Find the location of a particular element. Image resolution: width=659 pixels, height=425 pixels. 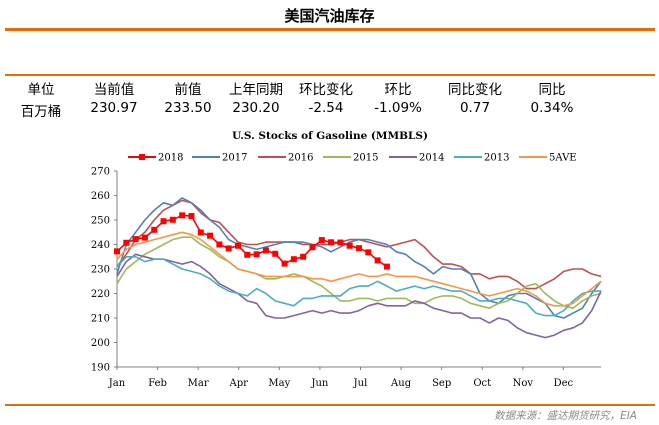

chart-title: U.S. Stocks of Gasoline (MMBLS) is located at coordinates (330, 136).